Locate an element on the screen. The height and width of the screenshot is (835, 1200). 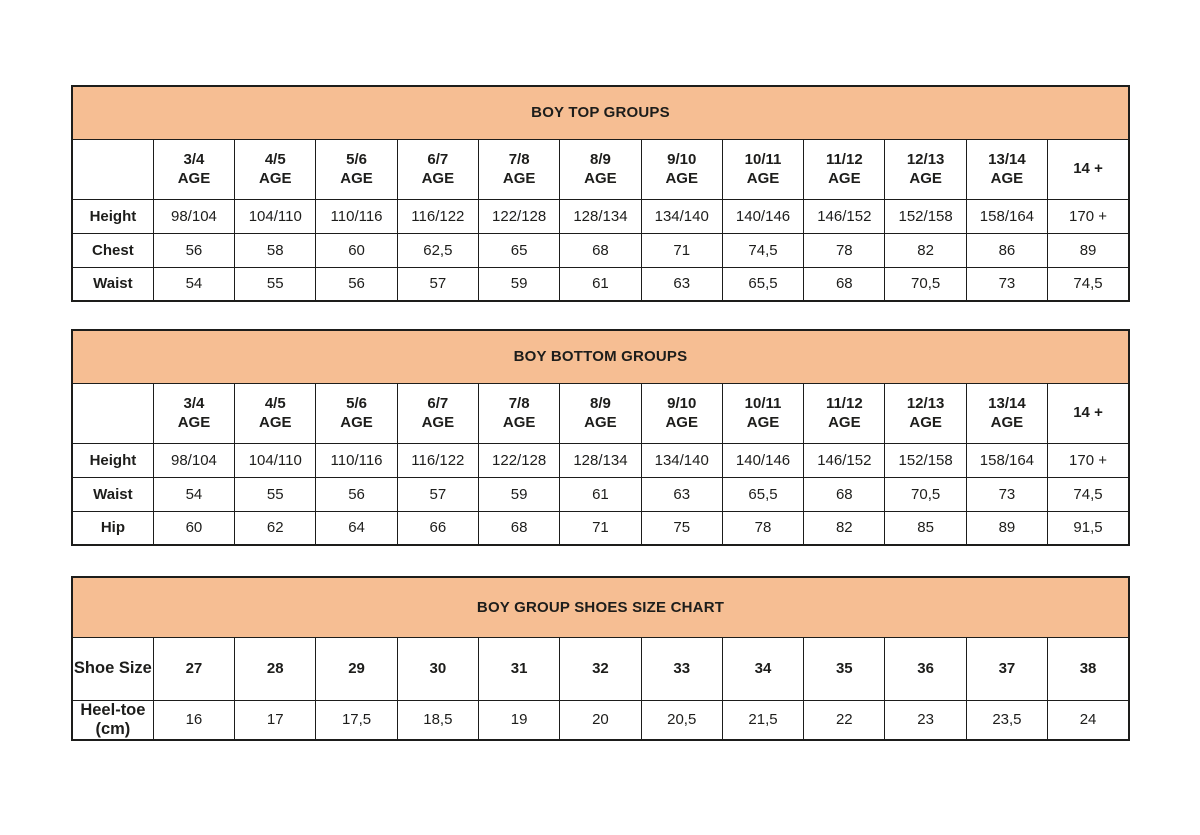
table-title: BOY GROUP SHOES SIZE CHART is located at coordinates (600, 607).